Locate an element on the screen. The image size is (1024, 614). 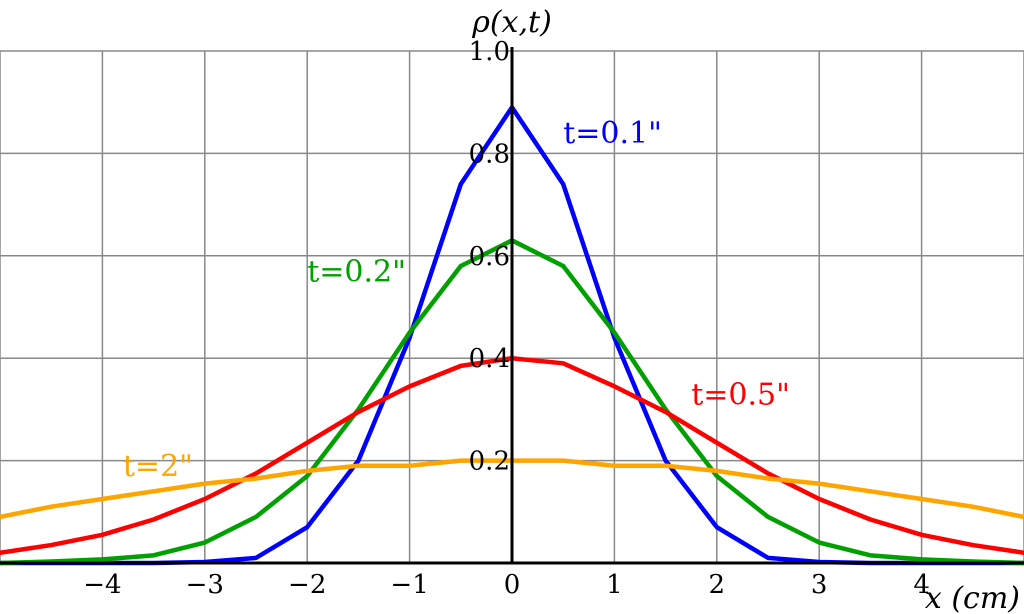
y-tick-label: 0.8 is located at coordinates (489, 154).